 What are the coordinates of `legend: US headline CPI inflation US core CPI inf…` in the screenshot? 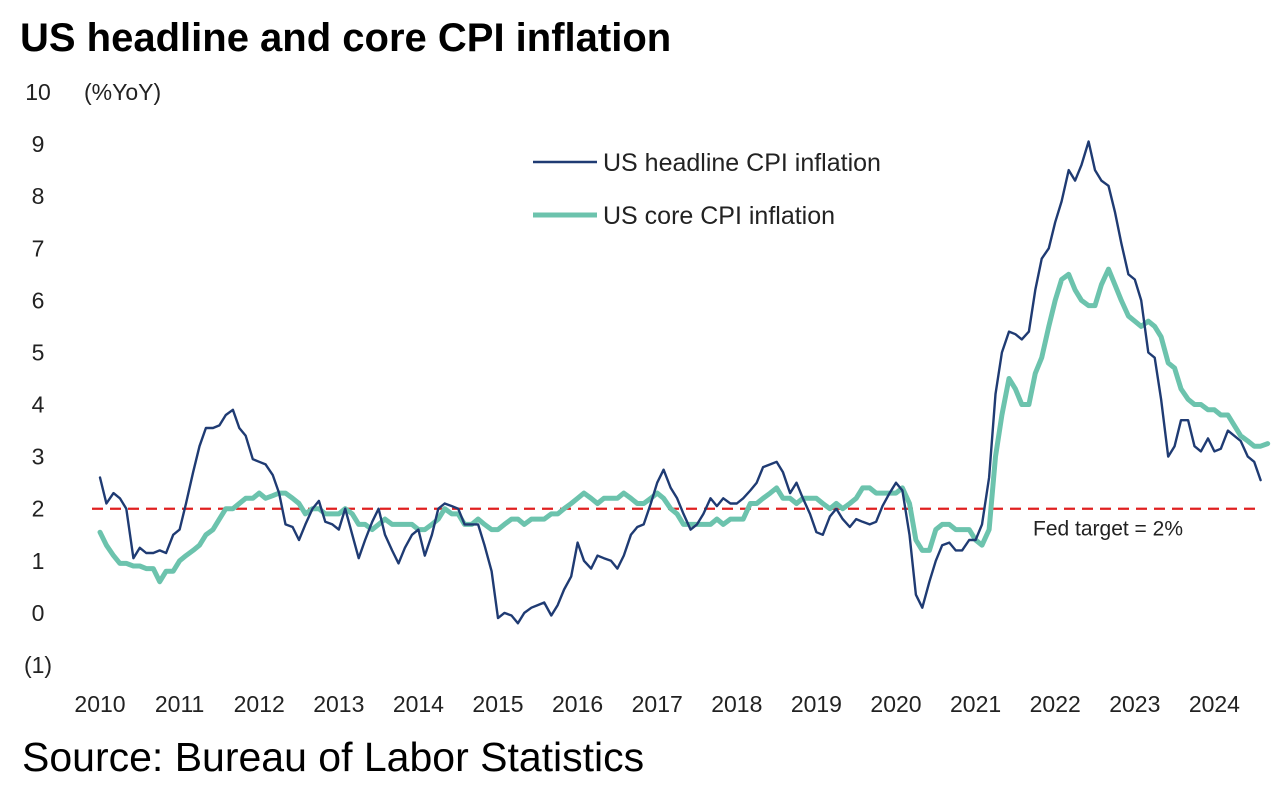 It's located at (707, 189).